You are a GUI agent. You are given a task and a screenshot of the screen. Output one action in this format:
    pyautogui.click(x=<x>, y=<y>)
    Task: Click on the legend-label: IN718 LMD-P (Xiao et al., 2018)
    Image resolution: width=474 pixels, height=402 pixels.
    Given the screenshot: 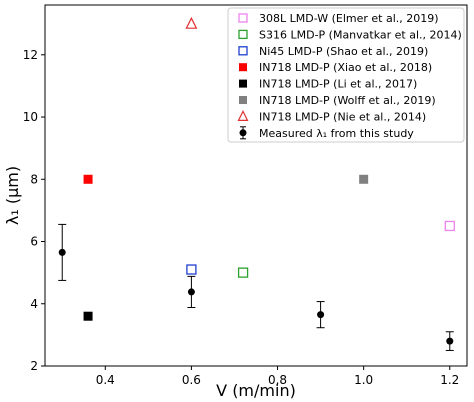 What is the action you would take?
    pyautogui.click(x=345, y=67)
    